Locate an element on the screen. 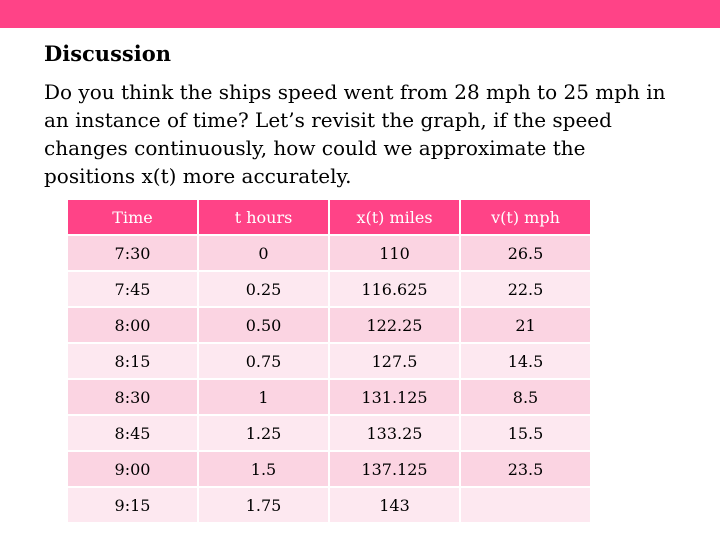  table-cell: 8:30 is located at coordinates (132, 397).